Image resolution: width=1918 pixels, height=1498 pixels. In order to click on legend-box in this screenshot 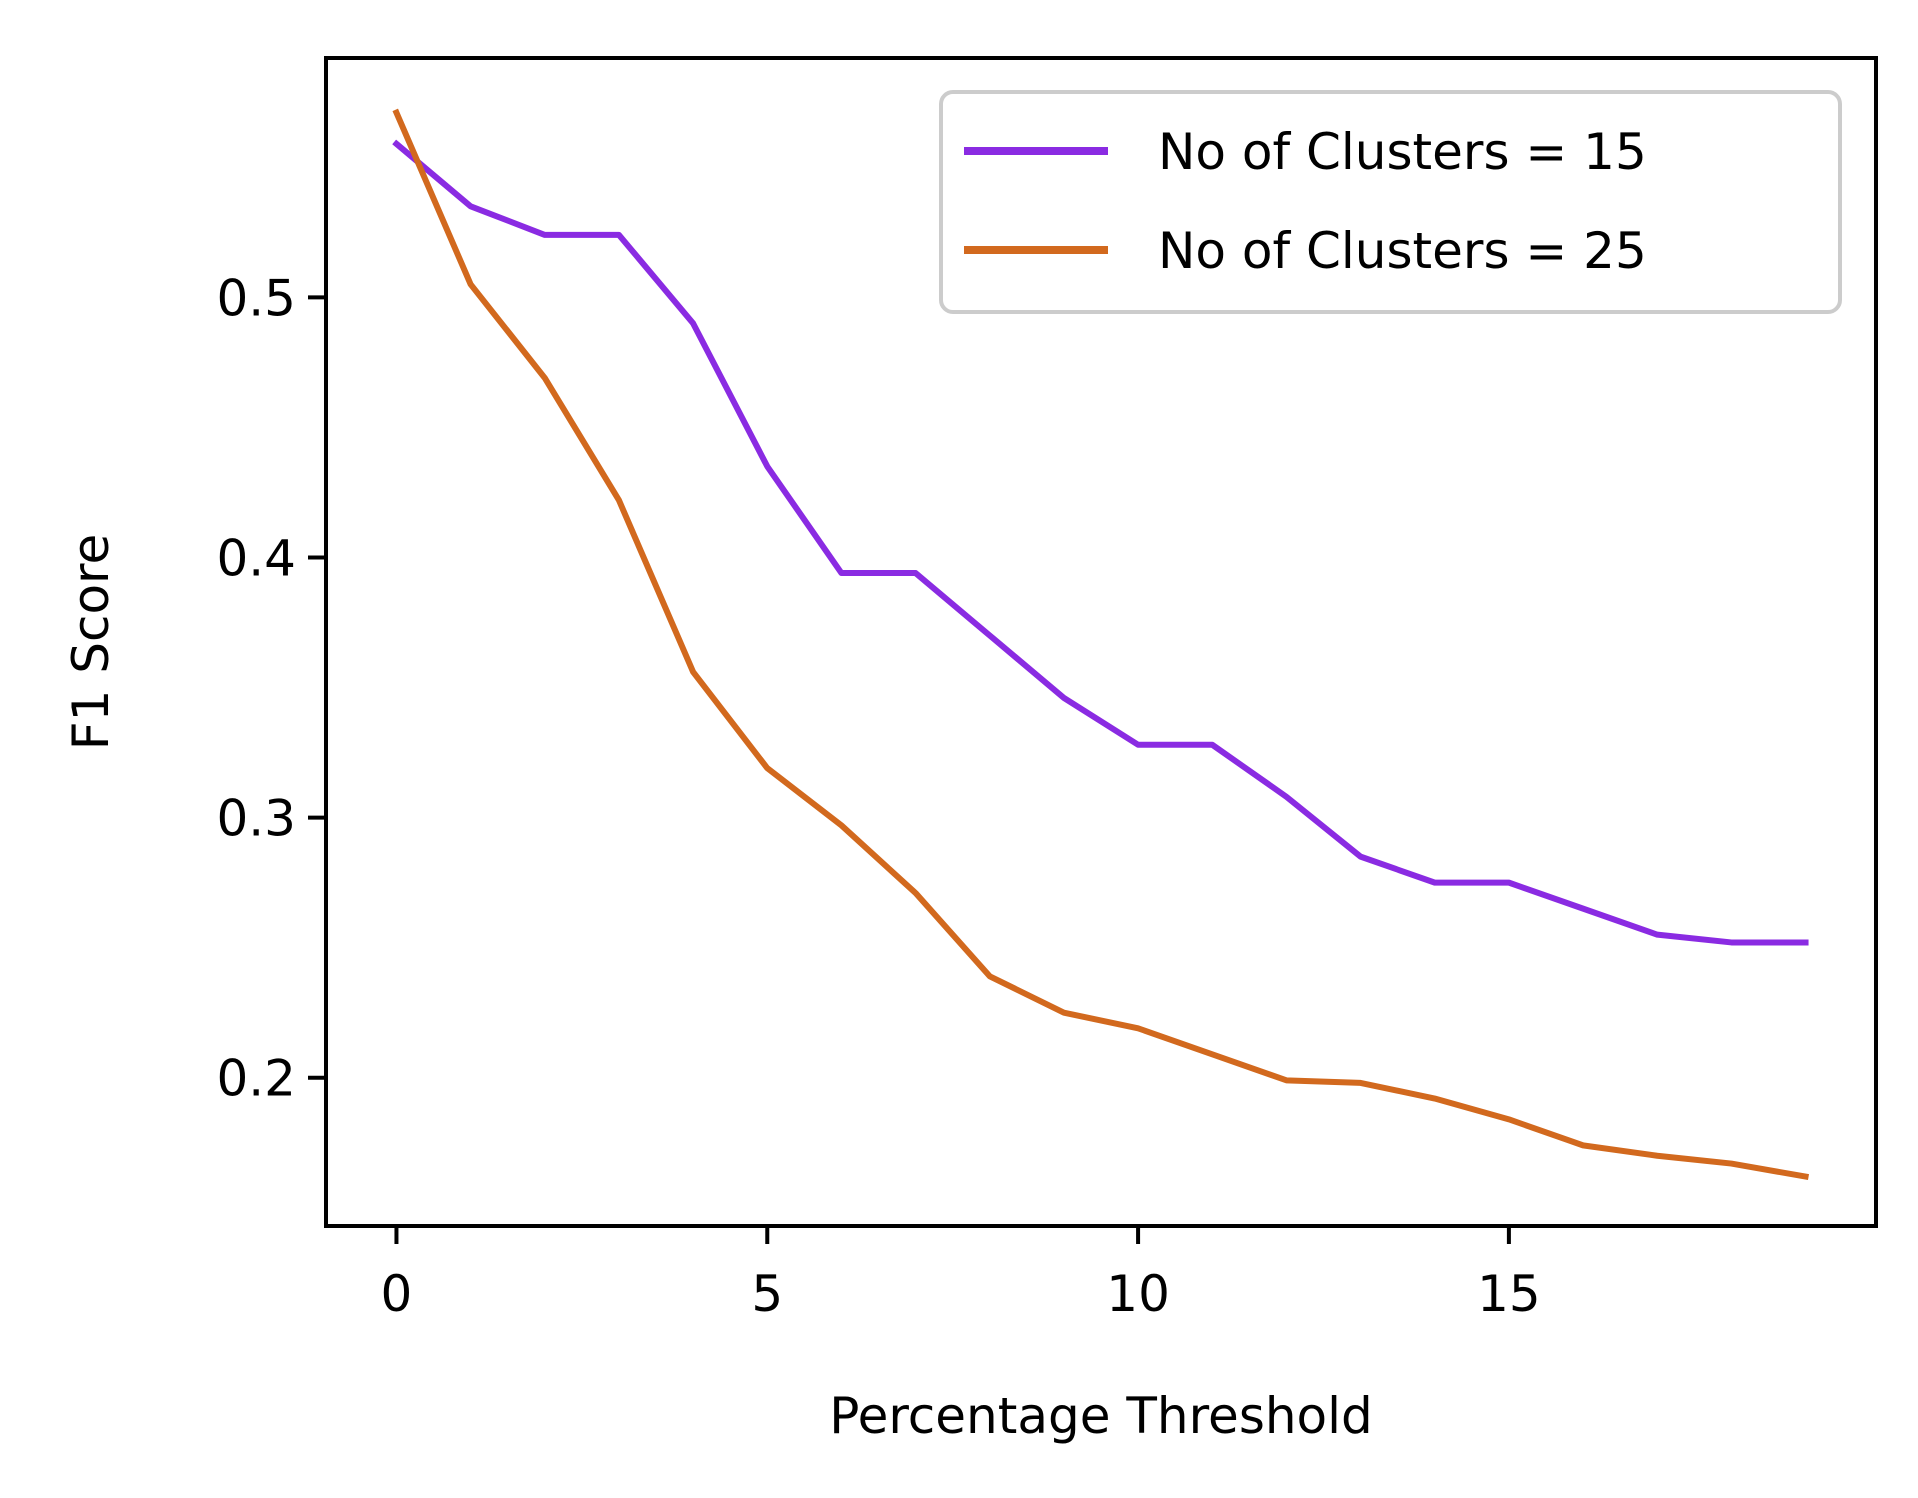, I will do `click(1390, 202)`.